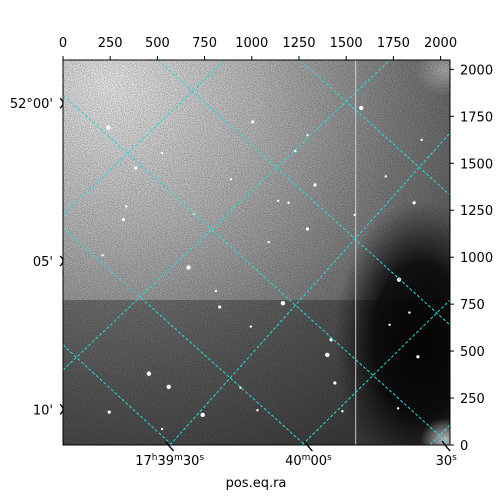 The width and height of the screenshot is (500, 500). Describe the element at coordinates (157, 43) in the screenshot. I see `top-tick-label: 500` at that location.